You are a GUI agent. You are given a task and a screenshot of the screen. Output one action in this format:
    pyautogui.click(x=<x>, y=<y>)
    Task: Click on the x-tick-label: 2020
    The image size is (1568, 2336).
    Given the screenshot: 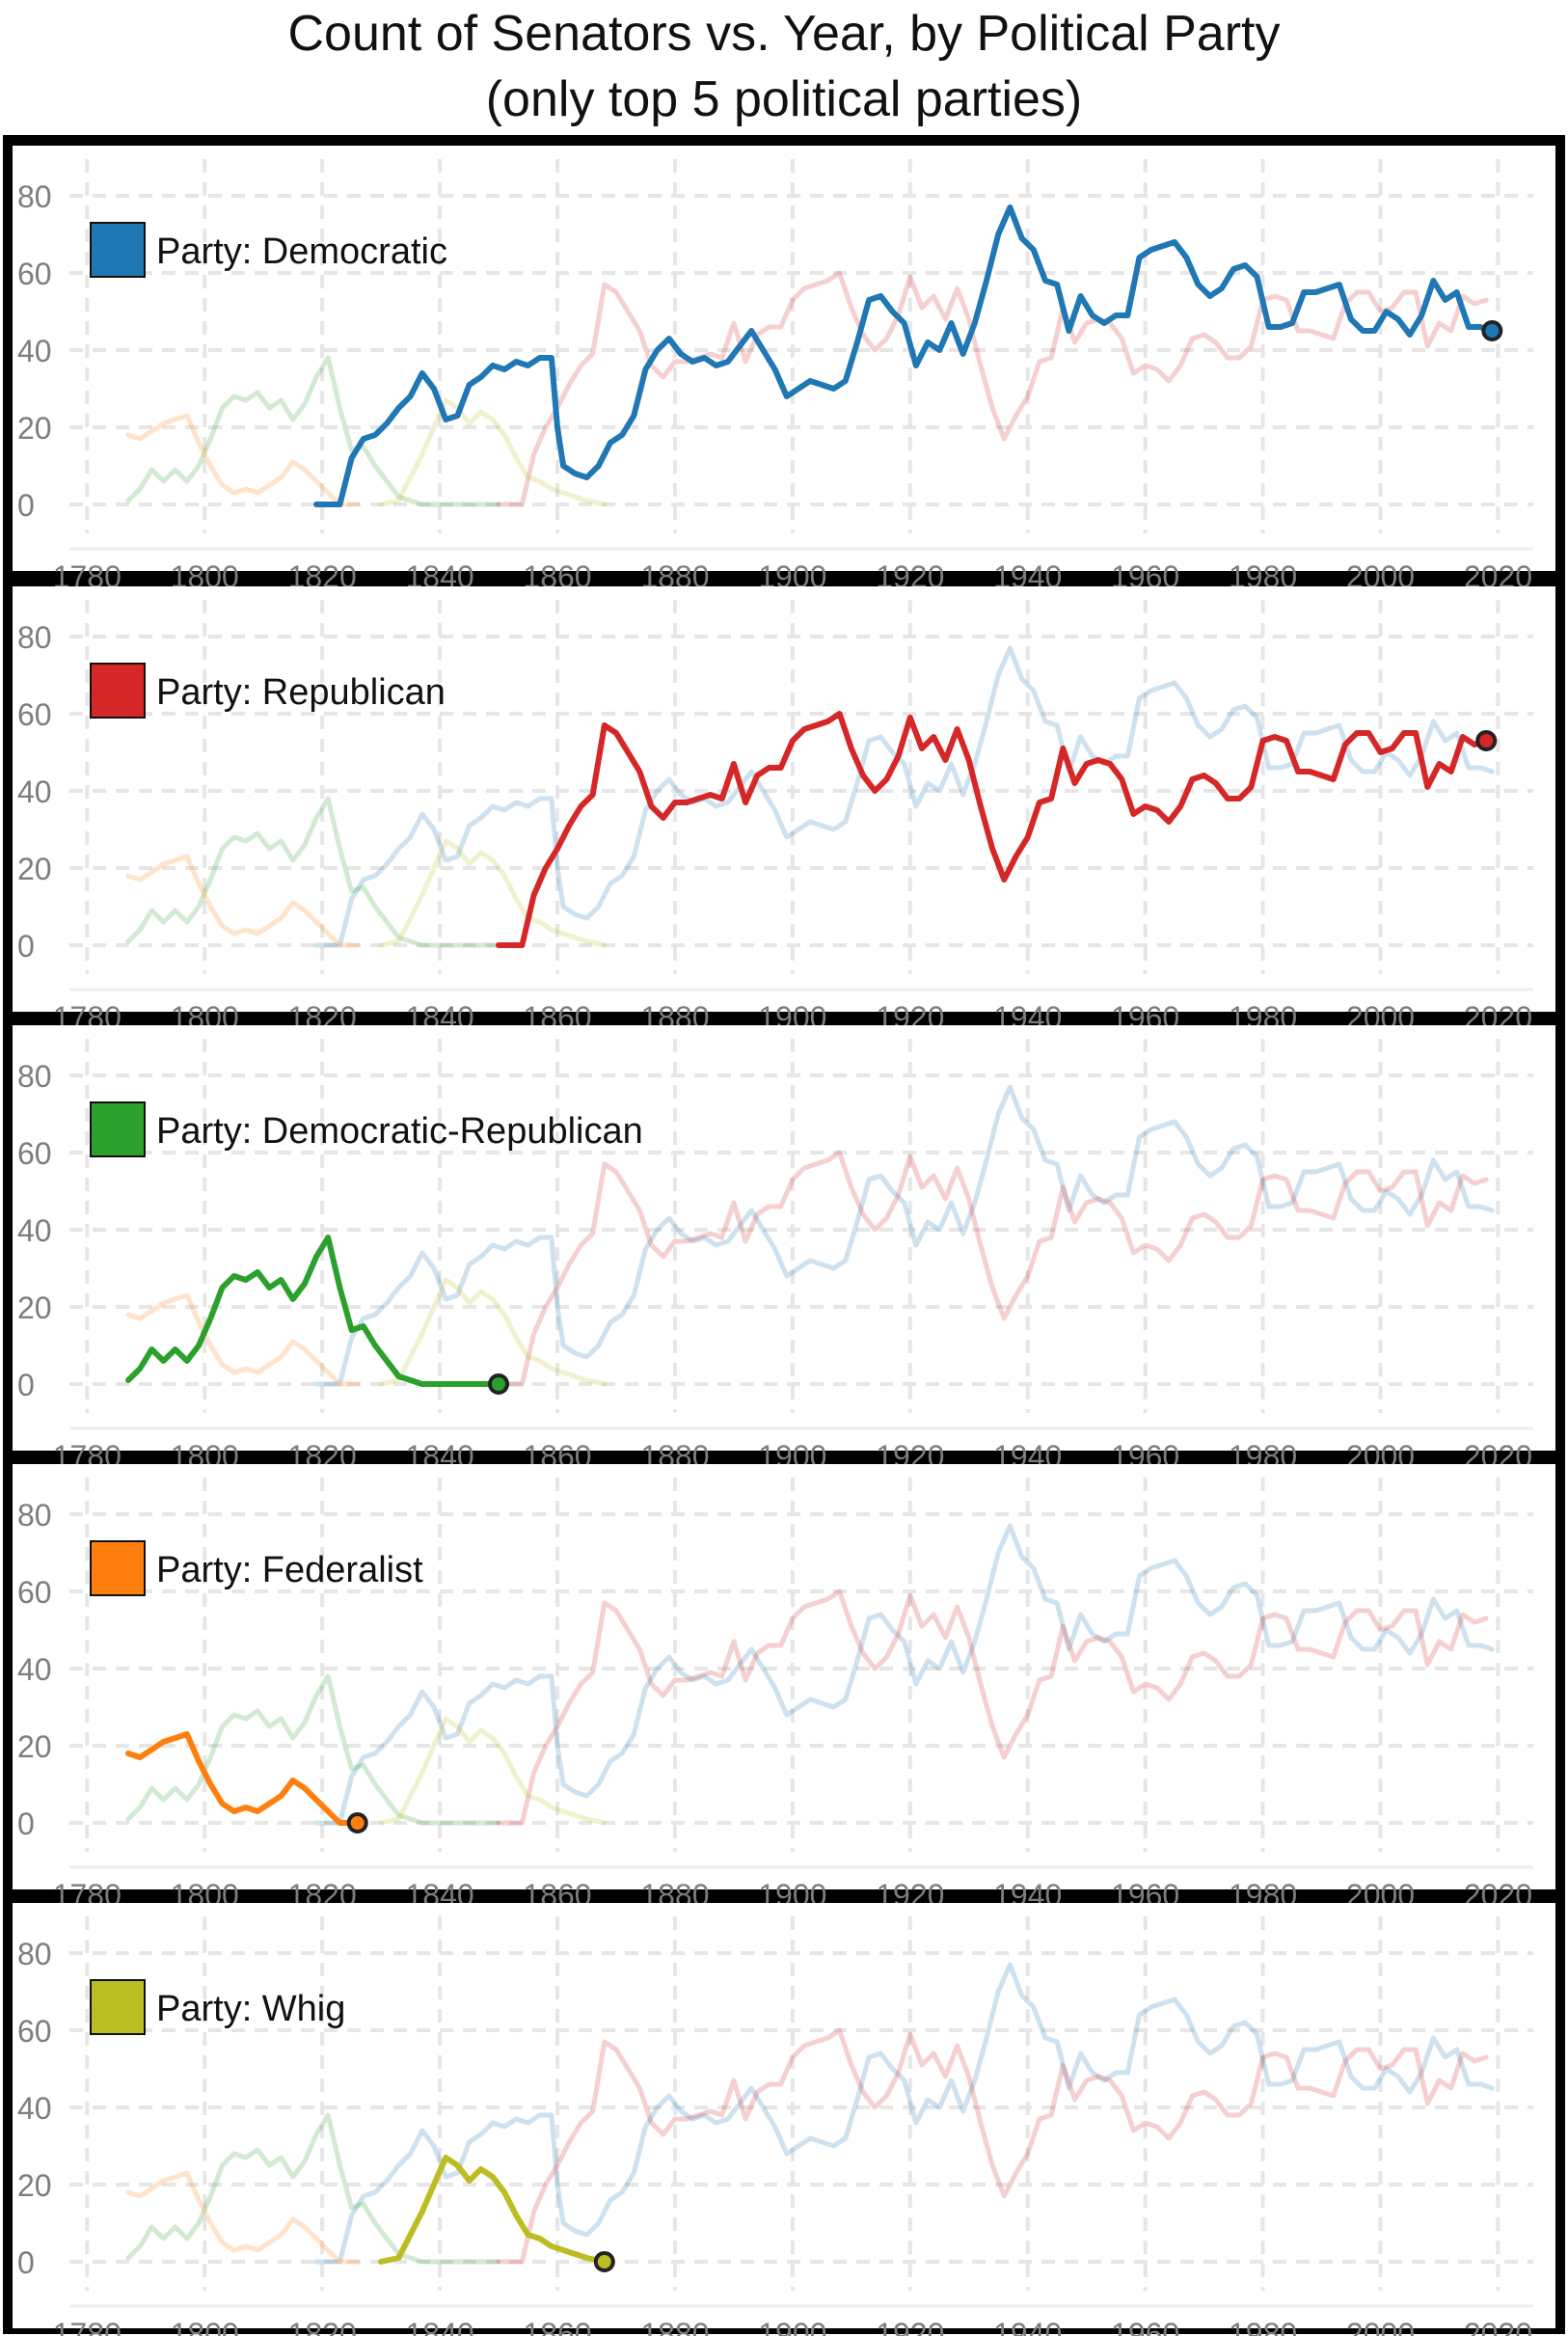 What is the action you would take?
    pyautogui.click(x=1498, y=2326)
    